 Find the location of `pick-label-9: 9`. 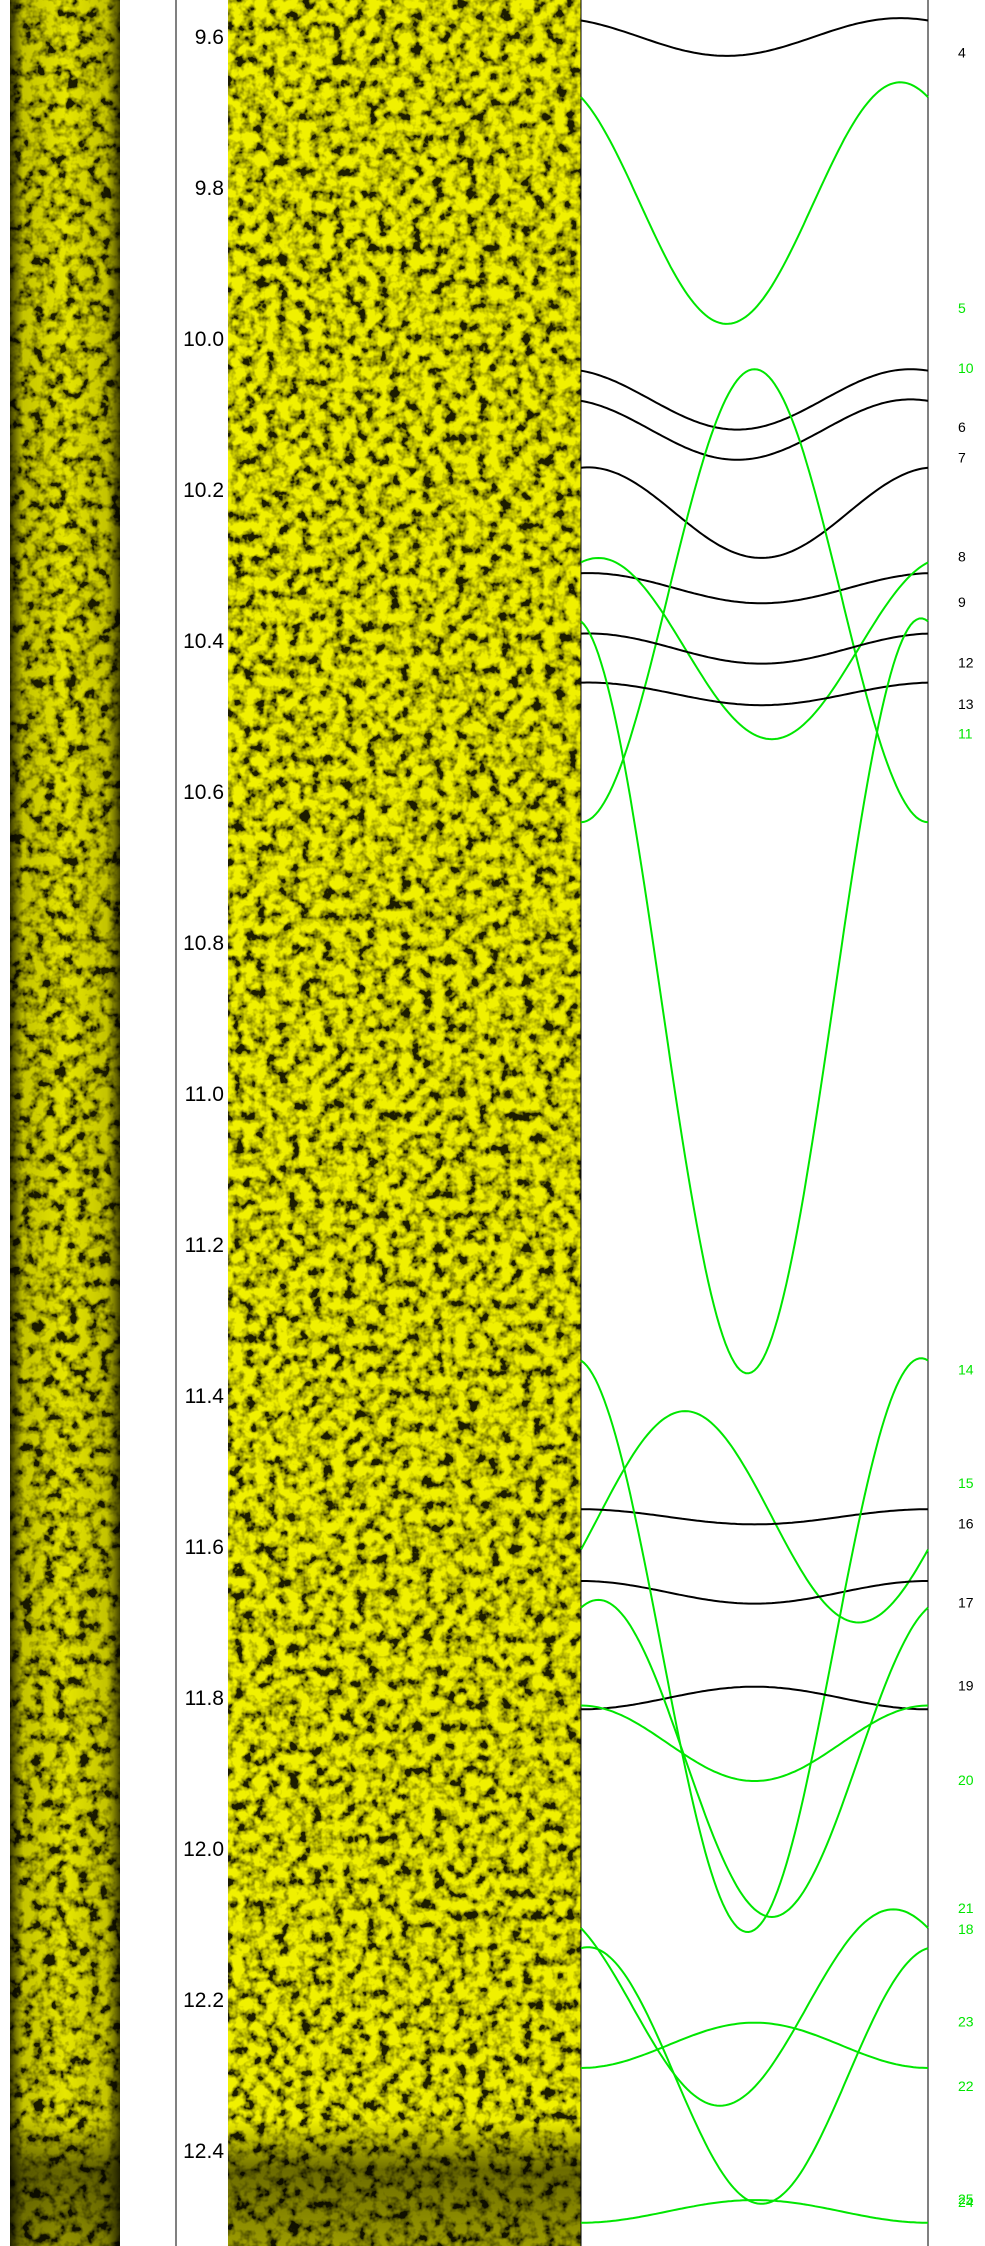

pick-label-9: 9 is located at coordinates (962, 602).